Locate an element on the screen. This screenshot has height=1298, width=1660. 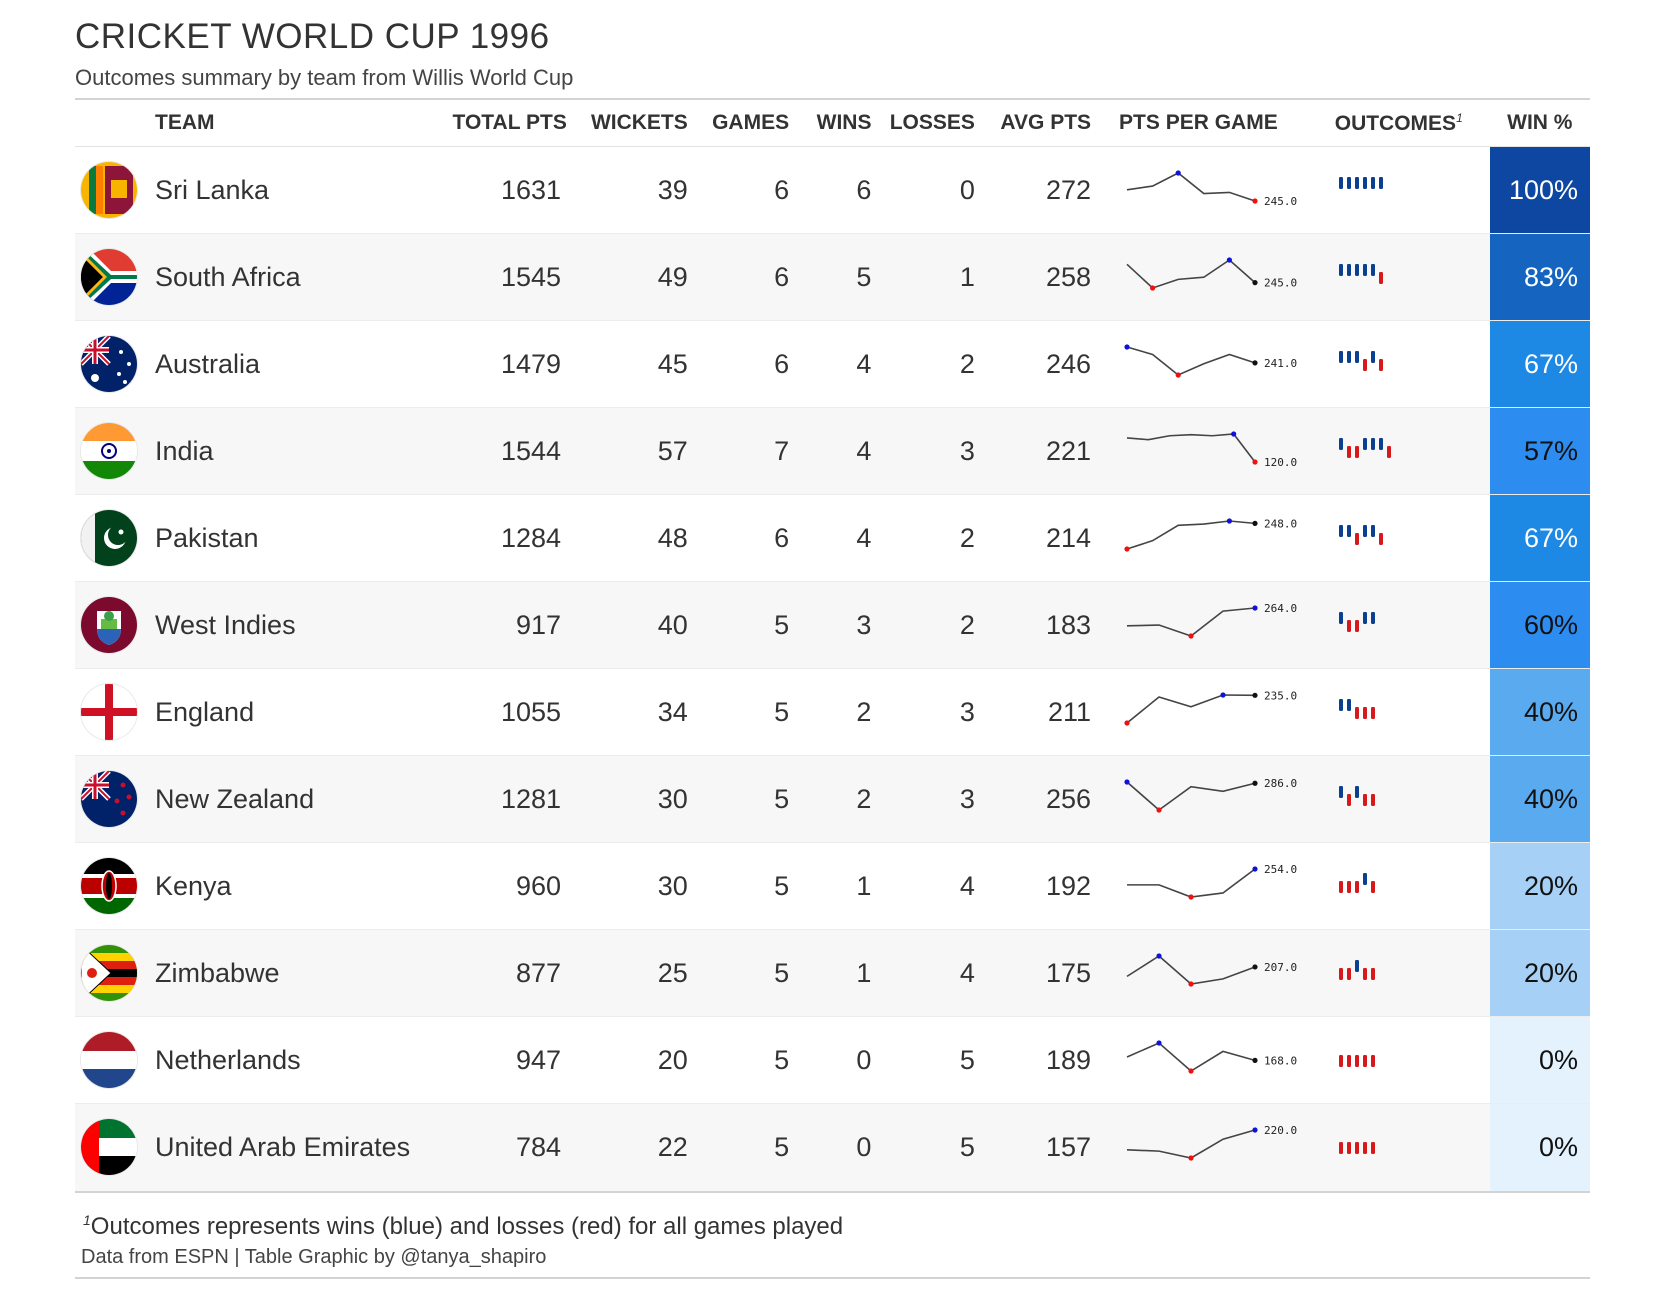
team-name: India is located at coordinates (184, 450).